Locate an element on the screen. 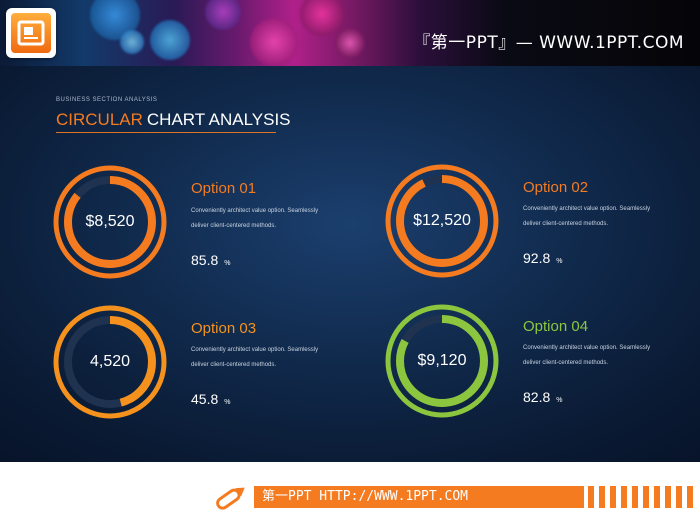 The height and width of the screenshot is (525, 700). footer-stripes is located at coordinates (642, 497).